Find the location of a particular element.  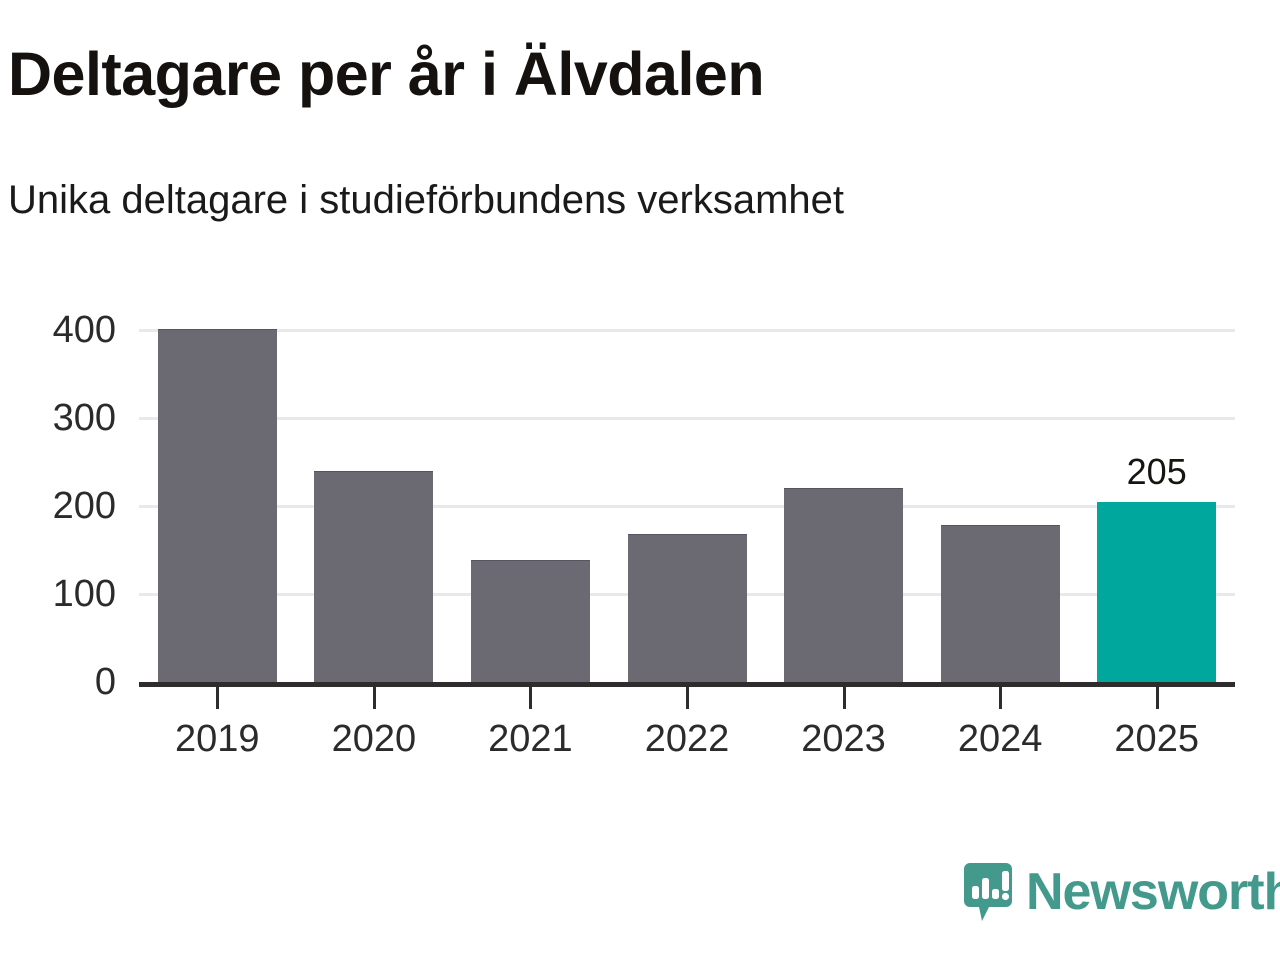

speech-bubble-bar-chart-icon is located at coordinates (988, 892).